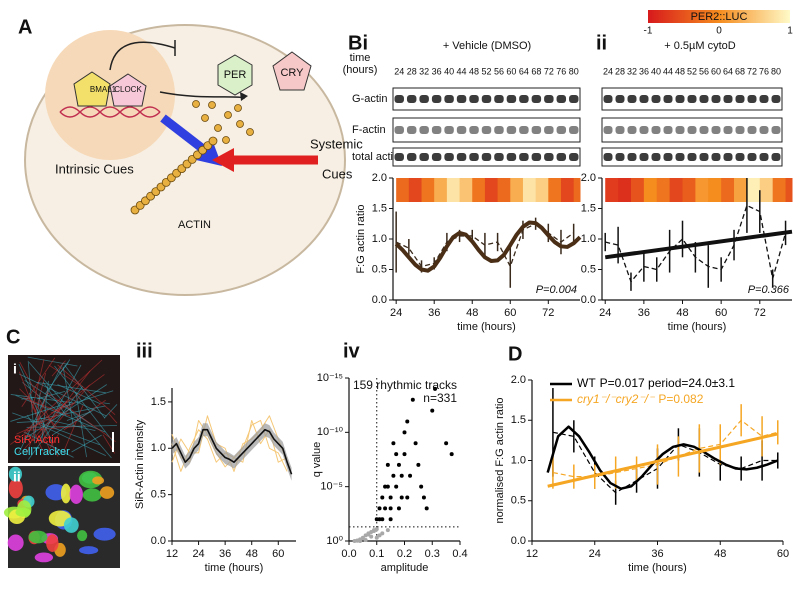  I want to click on legend-label: WT, so click(586, 383).